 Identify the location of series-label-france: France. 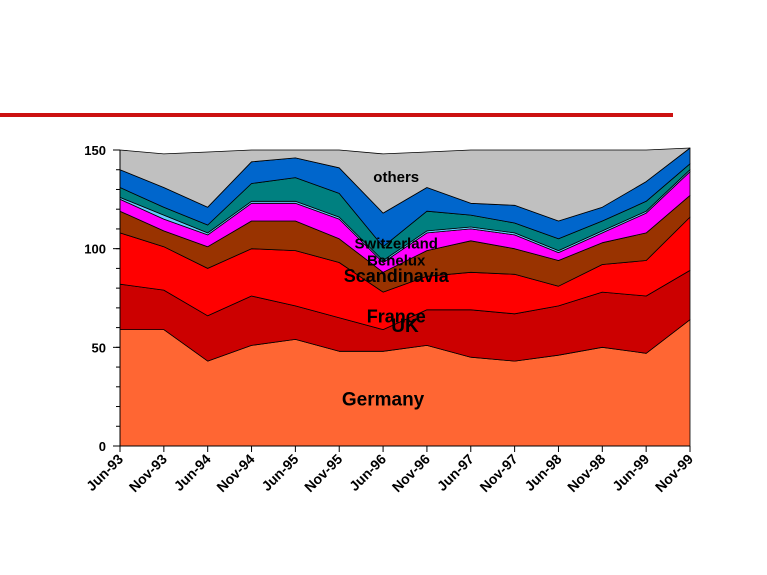
(396, 317).